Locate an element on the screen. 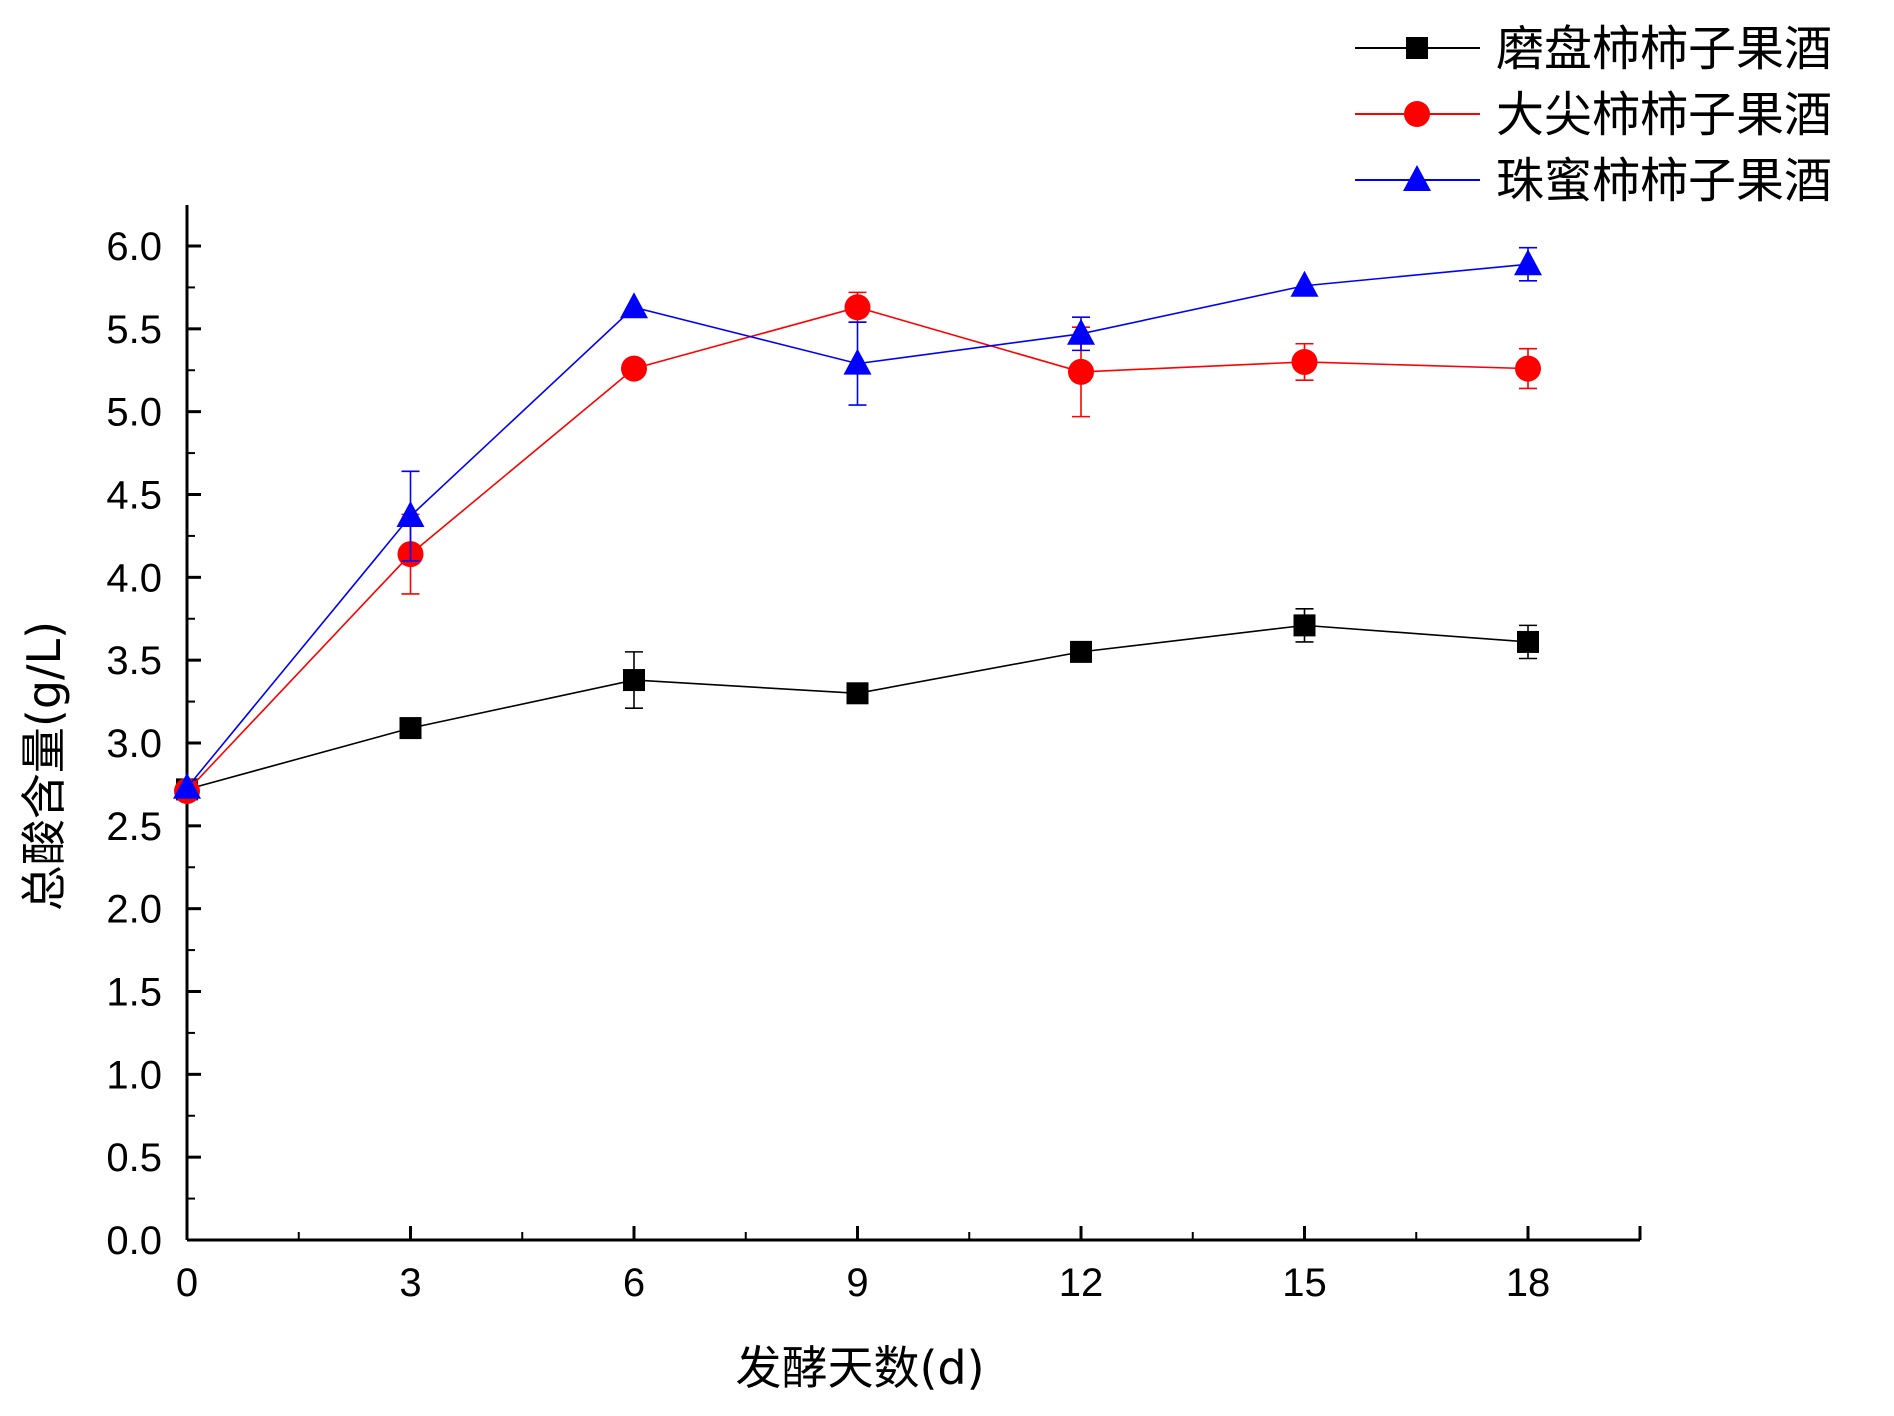 This screenshot has width=1894, height=1416. x-tick-label: 9 is located at coordinates (857, 1283).